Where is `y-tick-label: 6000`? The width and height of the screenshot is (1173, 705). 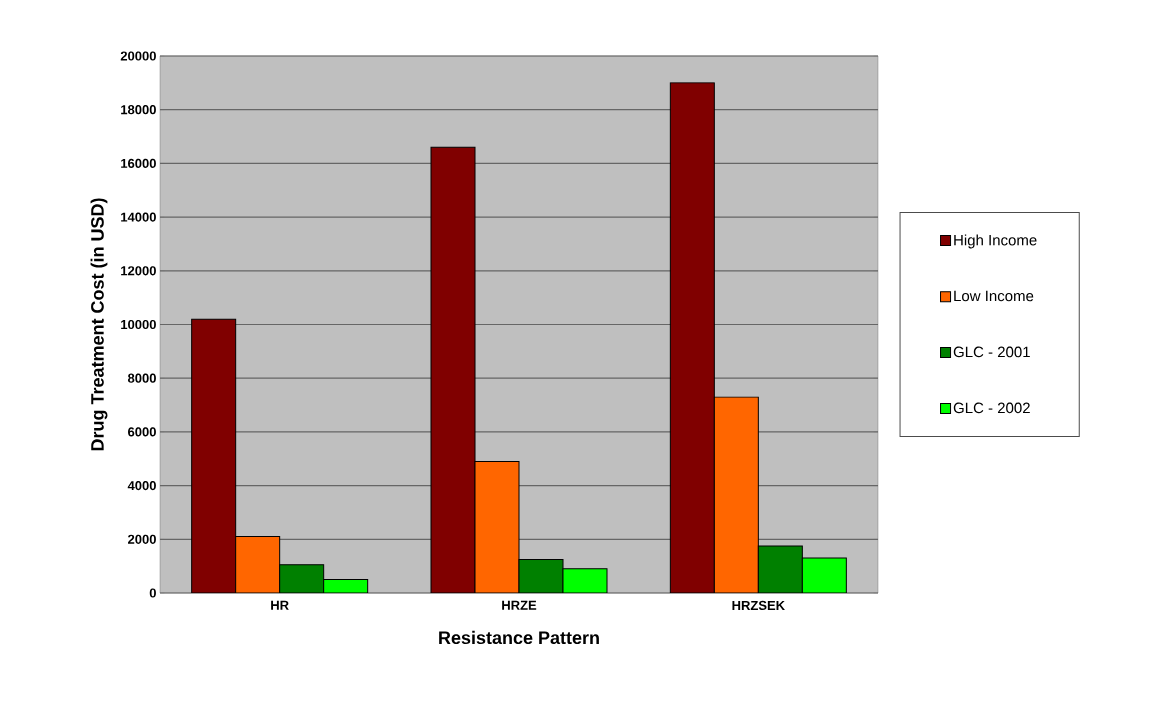
y-tick-label: 6000 is located at coordinates (142, 432).